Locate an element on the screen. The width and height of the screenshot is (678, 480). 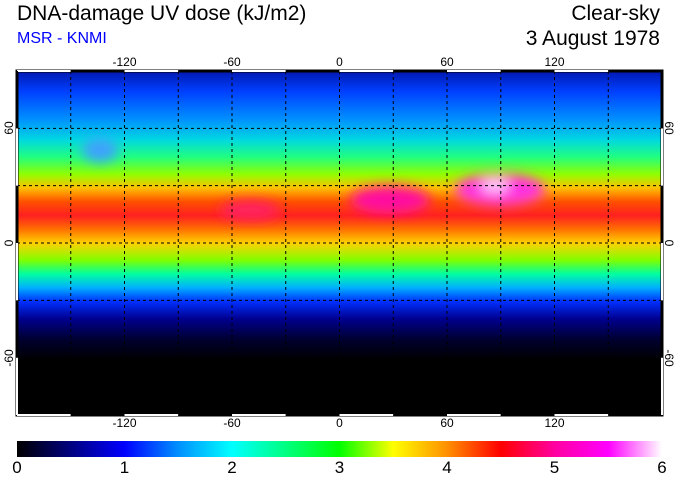
uv-hotspots is located at coordinates (313, 179).